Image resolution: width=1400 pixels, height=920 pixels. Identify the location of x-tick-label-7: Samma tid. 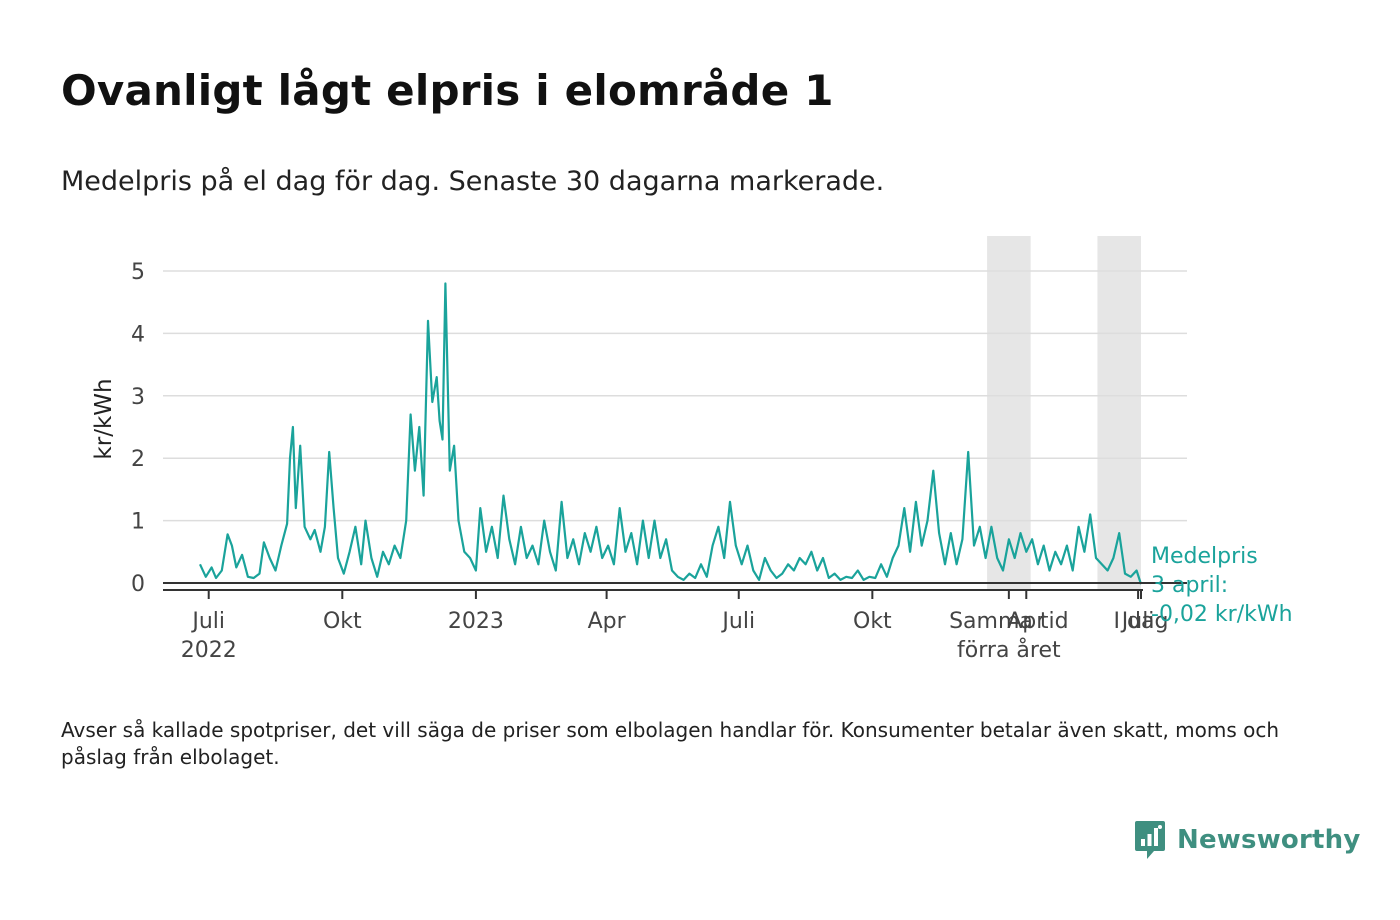
(1009, 621).